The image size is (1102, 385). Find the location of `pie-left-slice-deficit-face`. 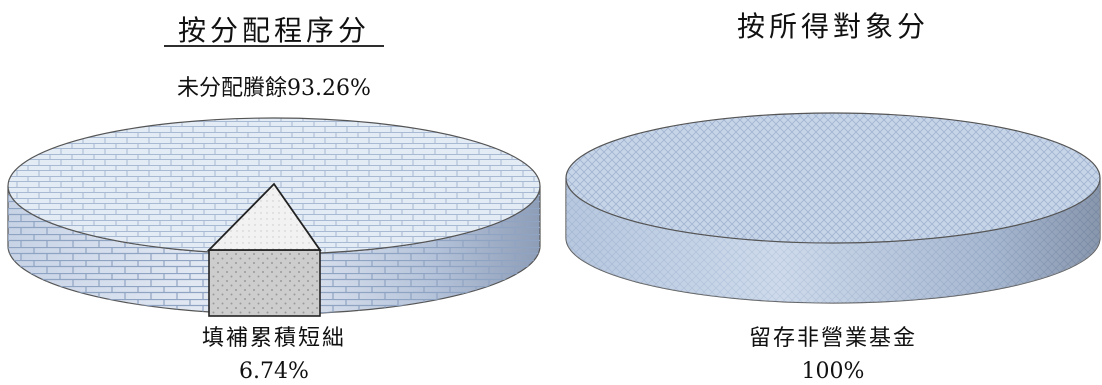

pie-left-slice-deficit-face is located at coordinates (264, 283).